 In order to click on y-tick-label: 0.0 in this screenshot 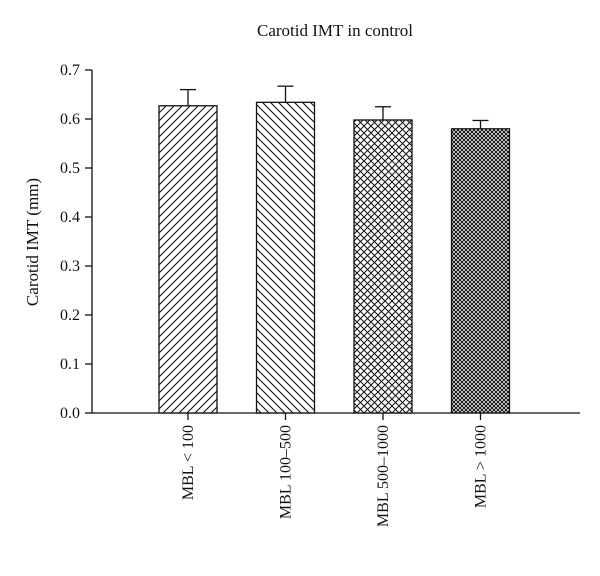, I will do `click(70, 413)`.